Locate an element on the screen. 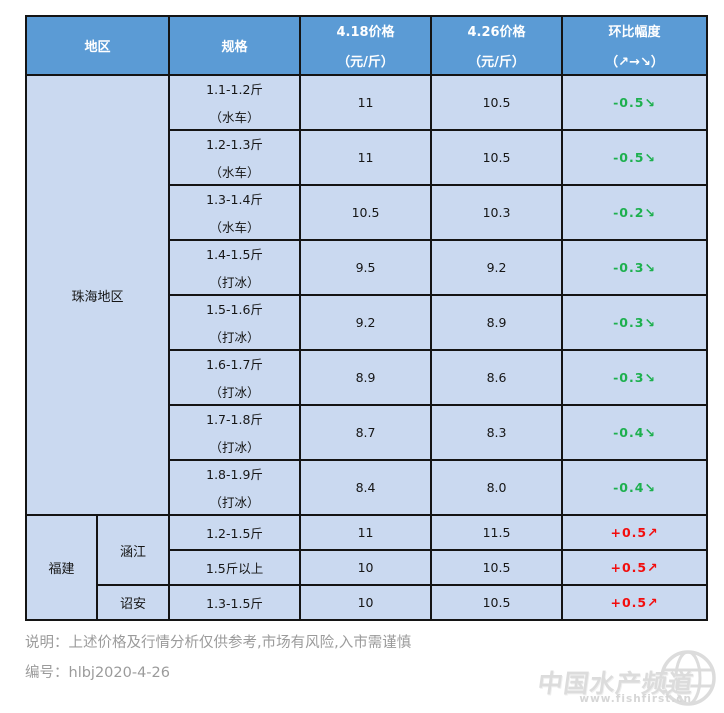 The width and height of the screenshot is (724, 713). table-row: 诏安 1.3-1.5斤 10 10.5 +0.5↗ is located at coordinates (367, 602).